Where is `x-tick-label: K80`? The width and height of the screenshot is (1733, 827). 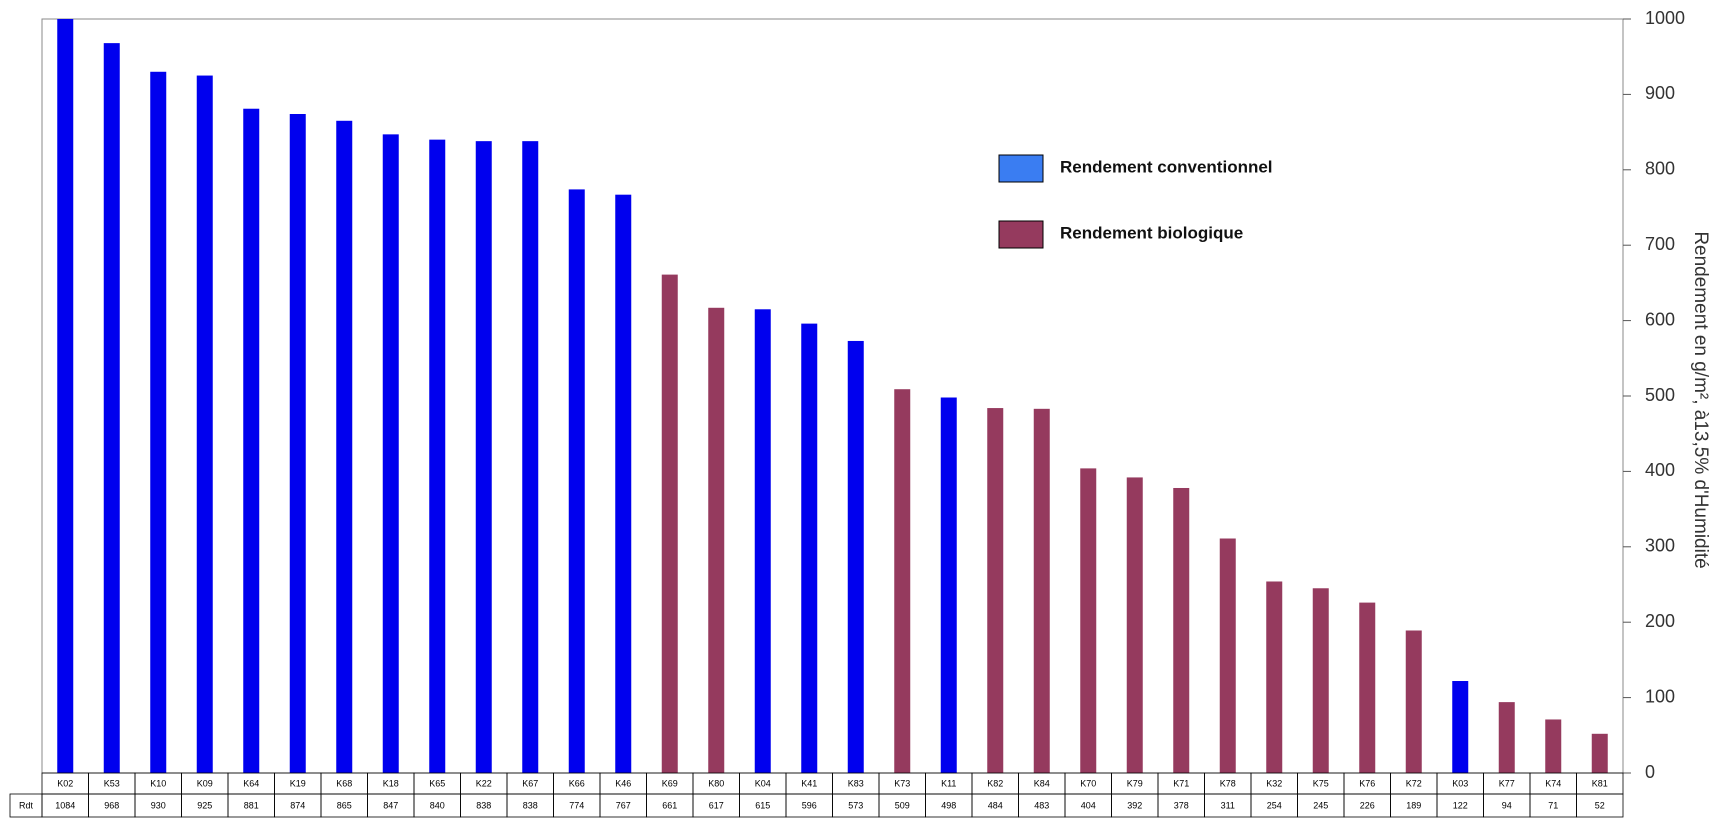
x-tick-label: K80 is located at coordinates (716, 783).